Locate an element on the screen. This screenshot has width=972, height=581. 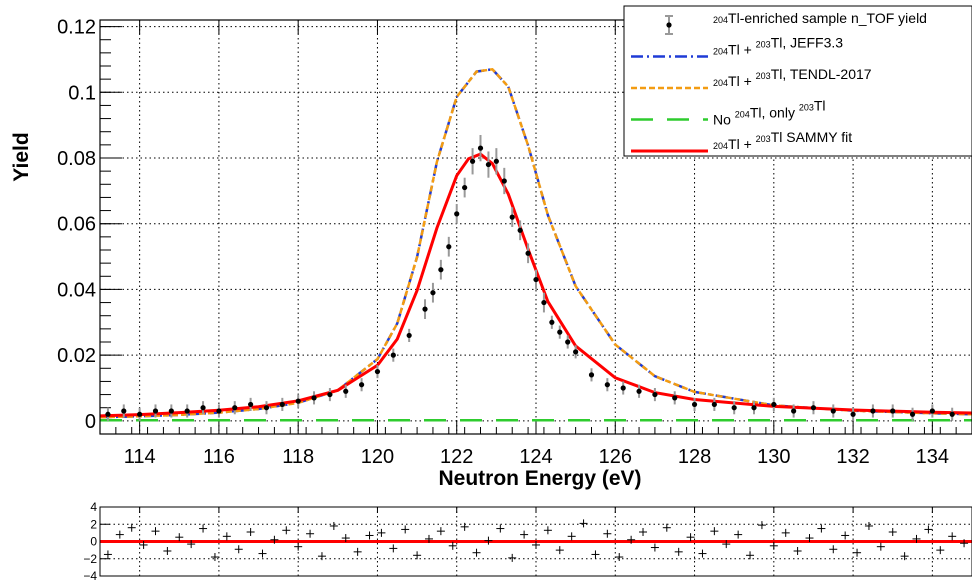
x-tick-label: 132 is located at coordinates (852, 457).